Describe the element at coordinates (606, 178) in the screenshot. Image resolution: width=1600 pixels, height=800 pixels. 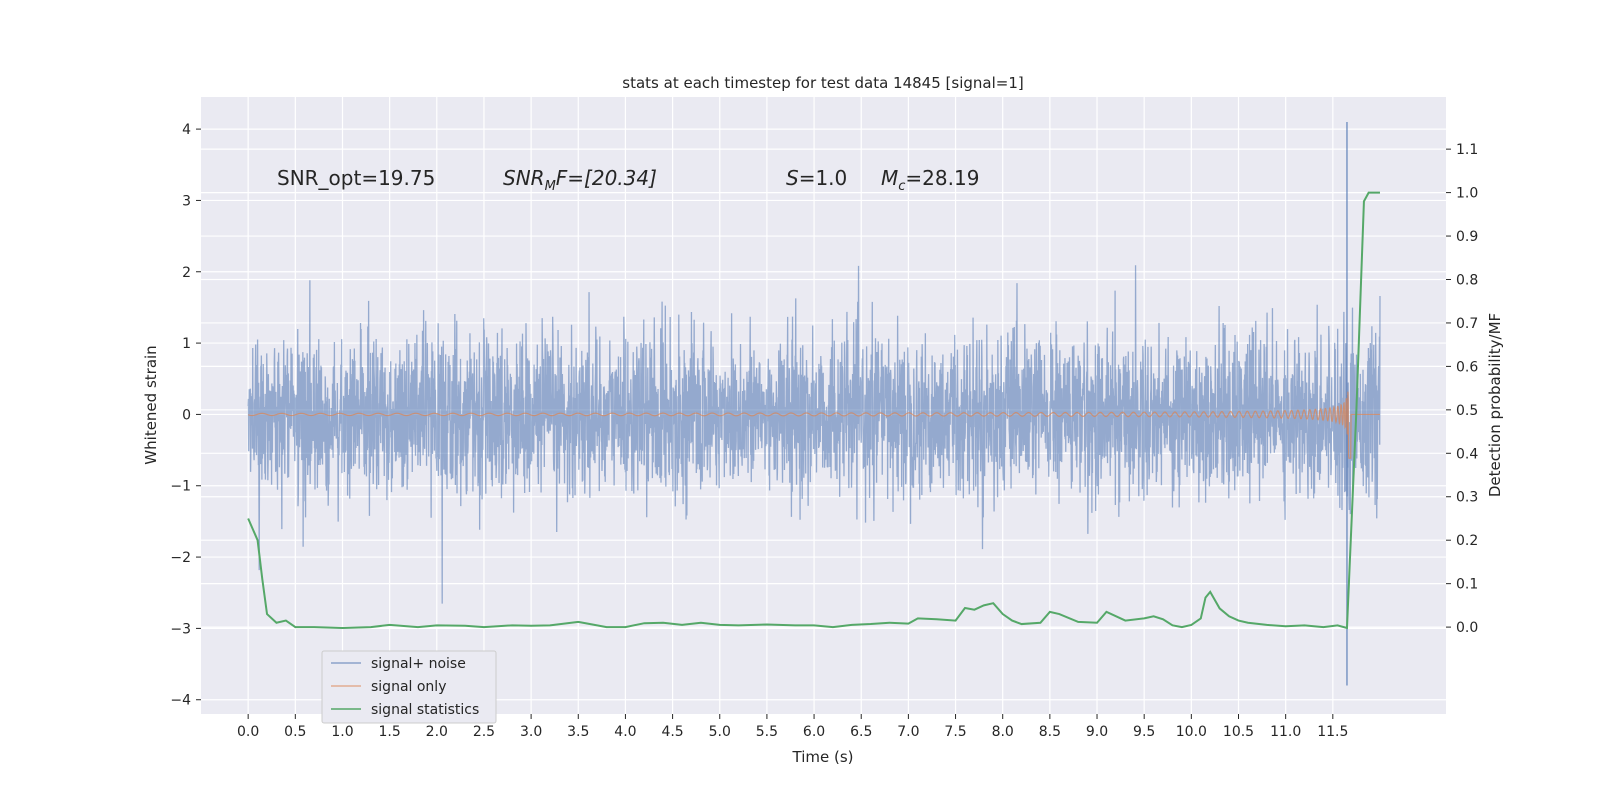
I see `snr-mf-suffix: F=[20.34]` at that location.